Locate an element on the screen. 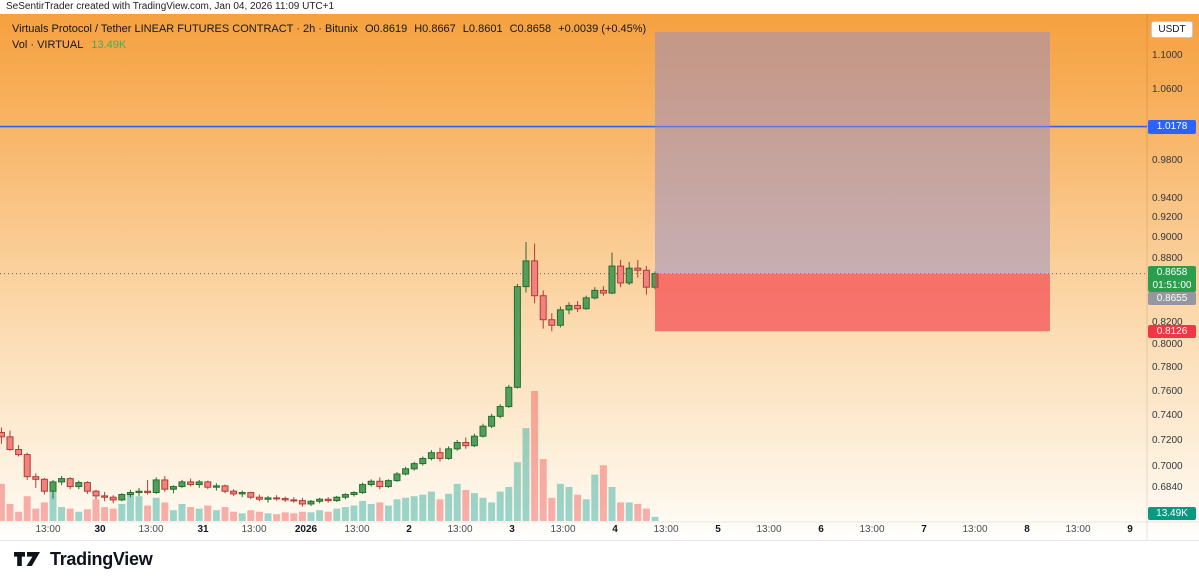  position-profit-zone is located at coordinates (852, 152).